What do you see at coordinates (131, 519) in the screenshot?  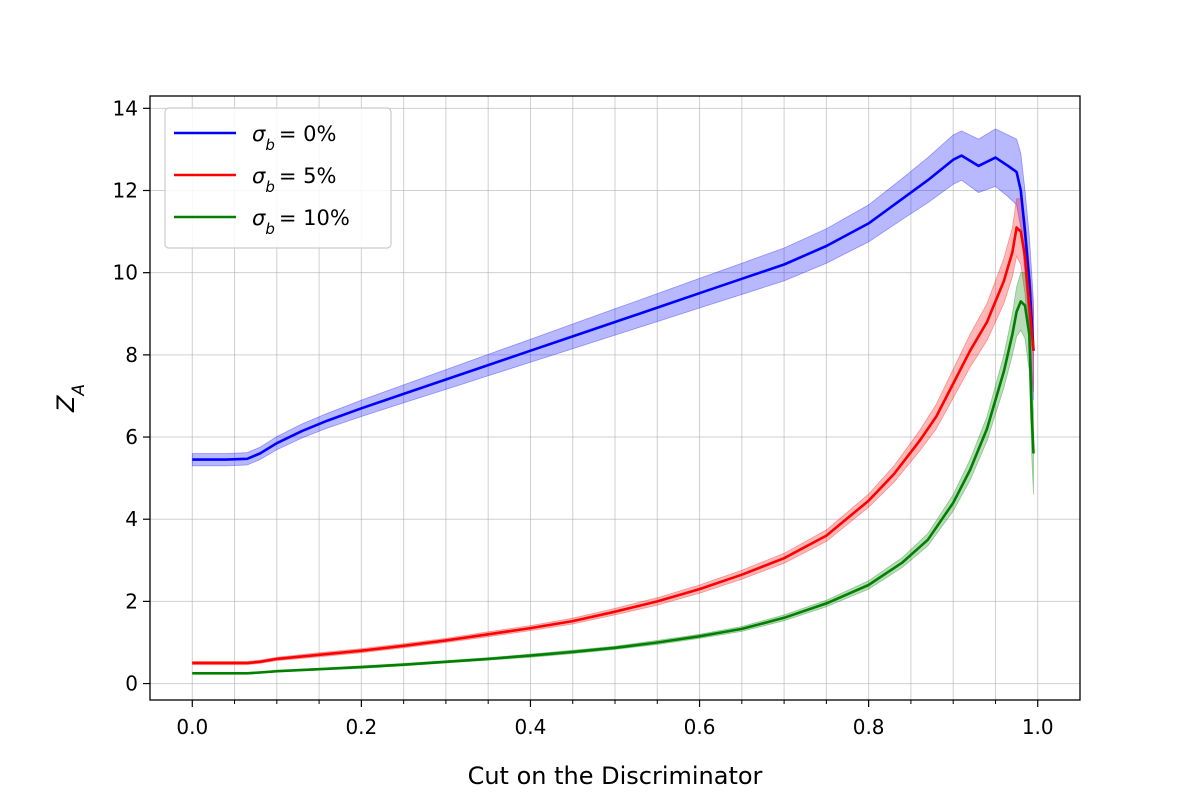 I see `y-tick-label: 4` at bounding box center [131, 519].